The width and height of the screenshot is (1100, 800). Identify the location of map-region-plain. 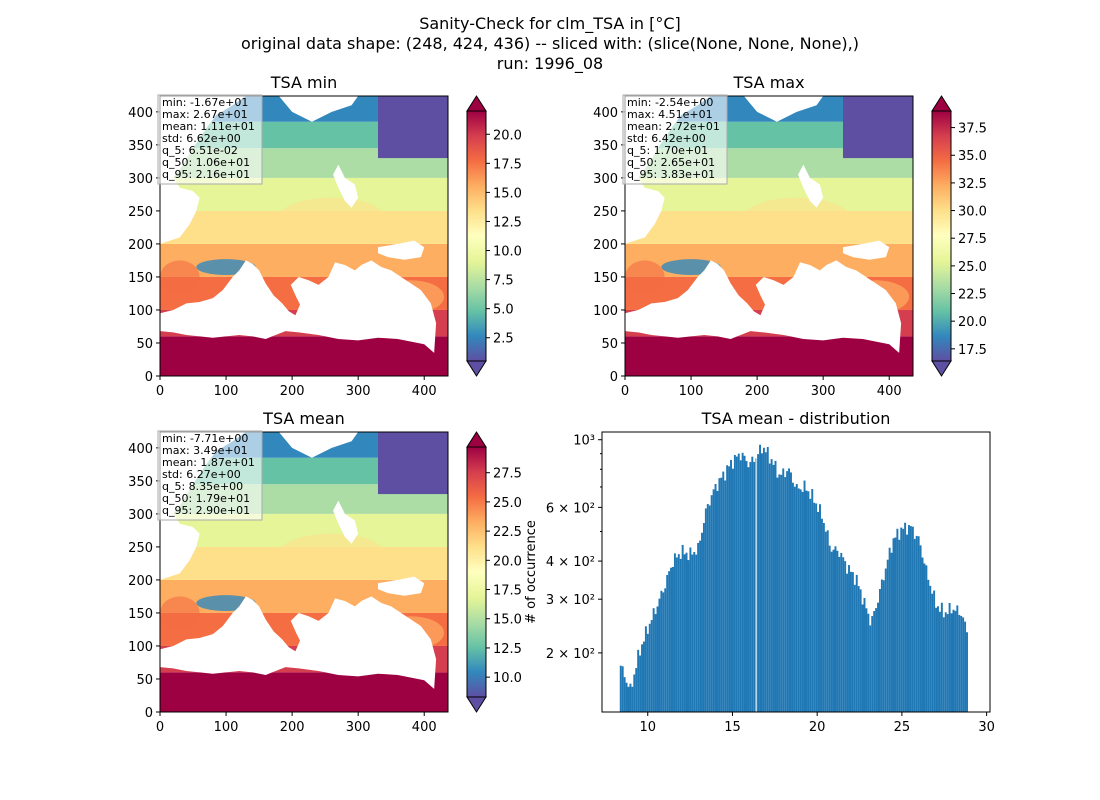
(331, 553).